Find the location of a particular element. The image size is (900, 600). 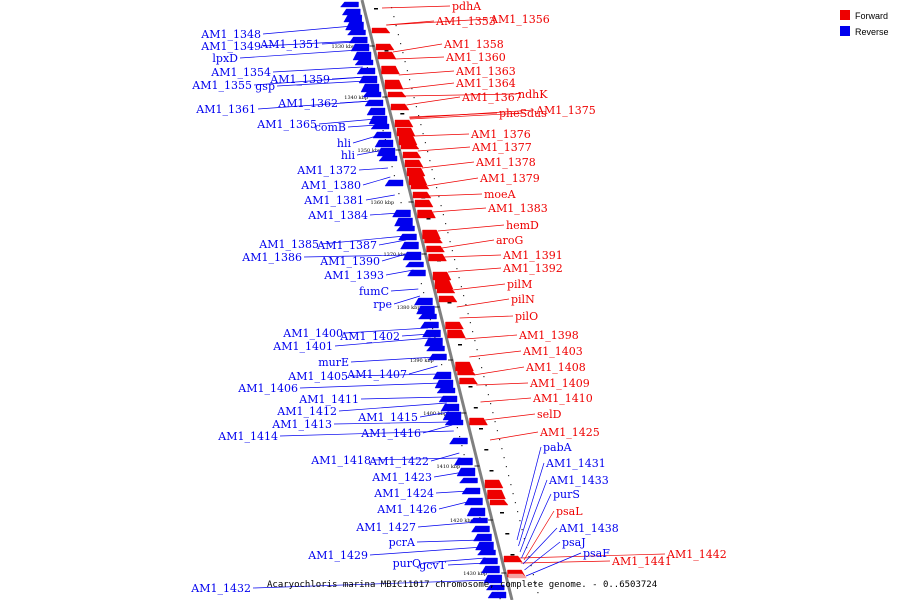

gene-label-reverse: AM1_1349 is located at coordinates (230, 46).